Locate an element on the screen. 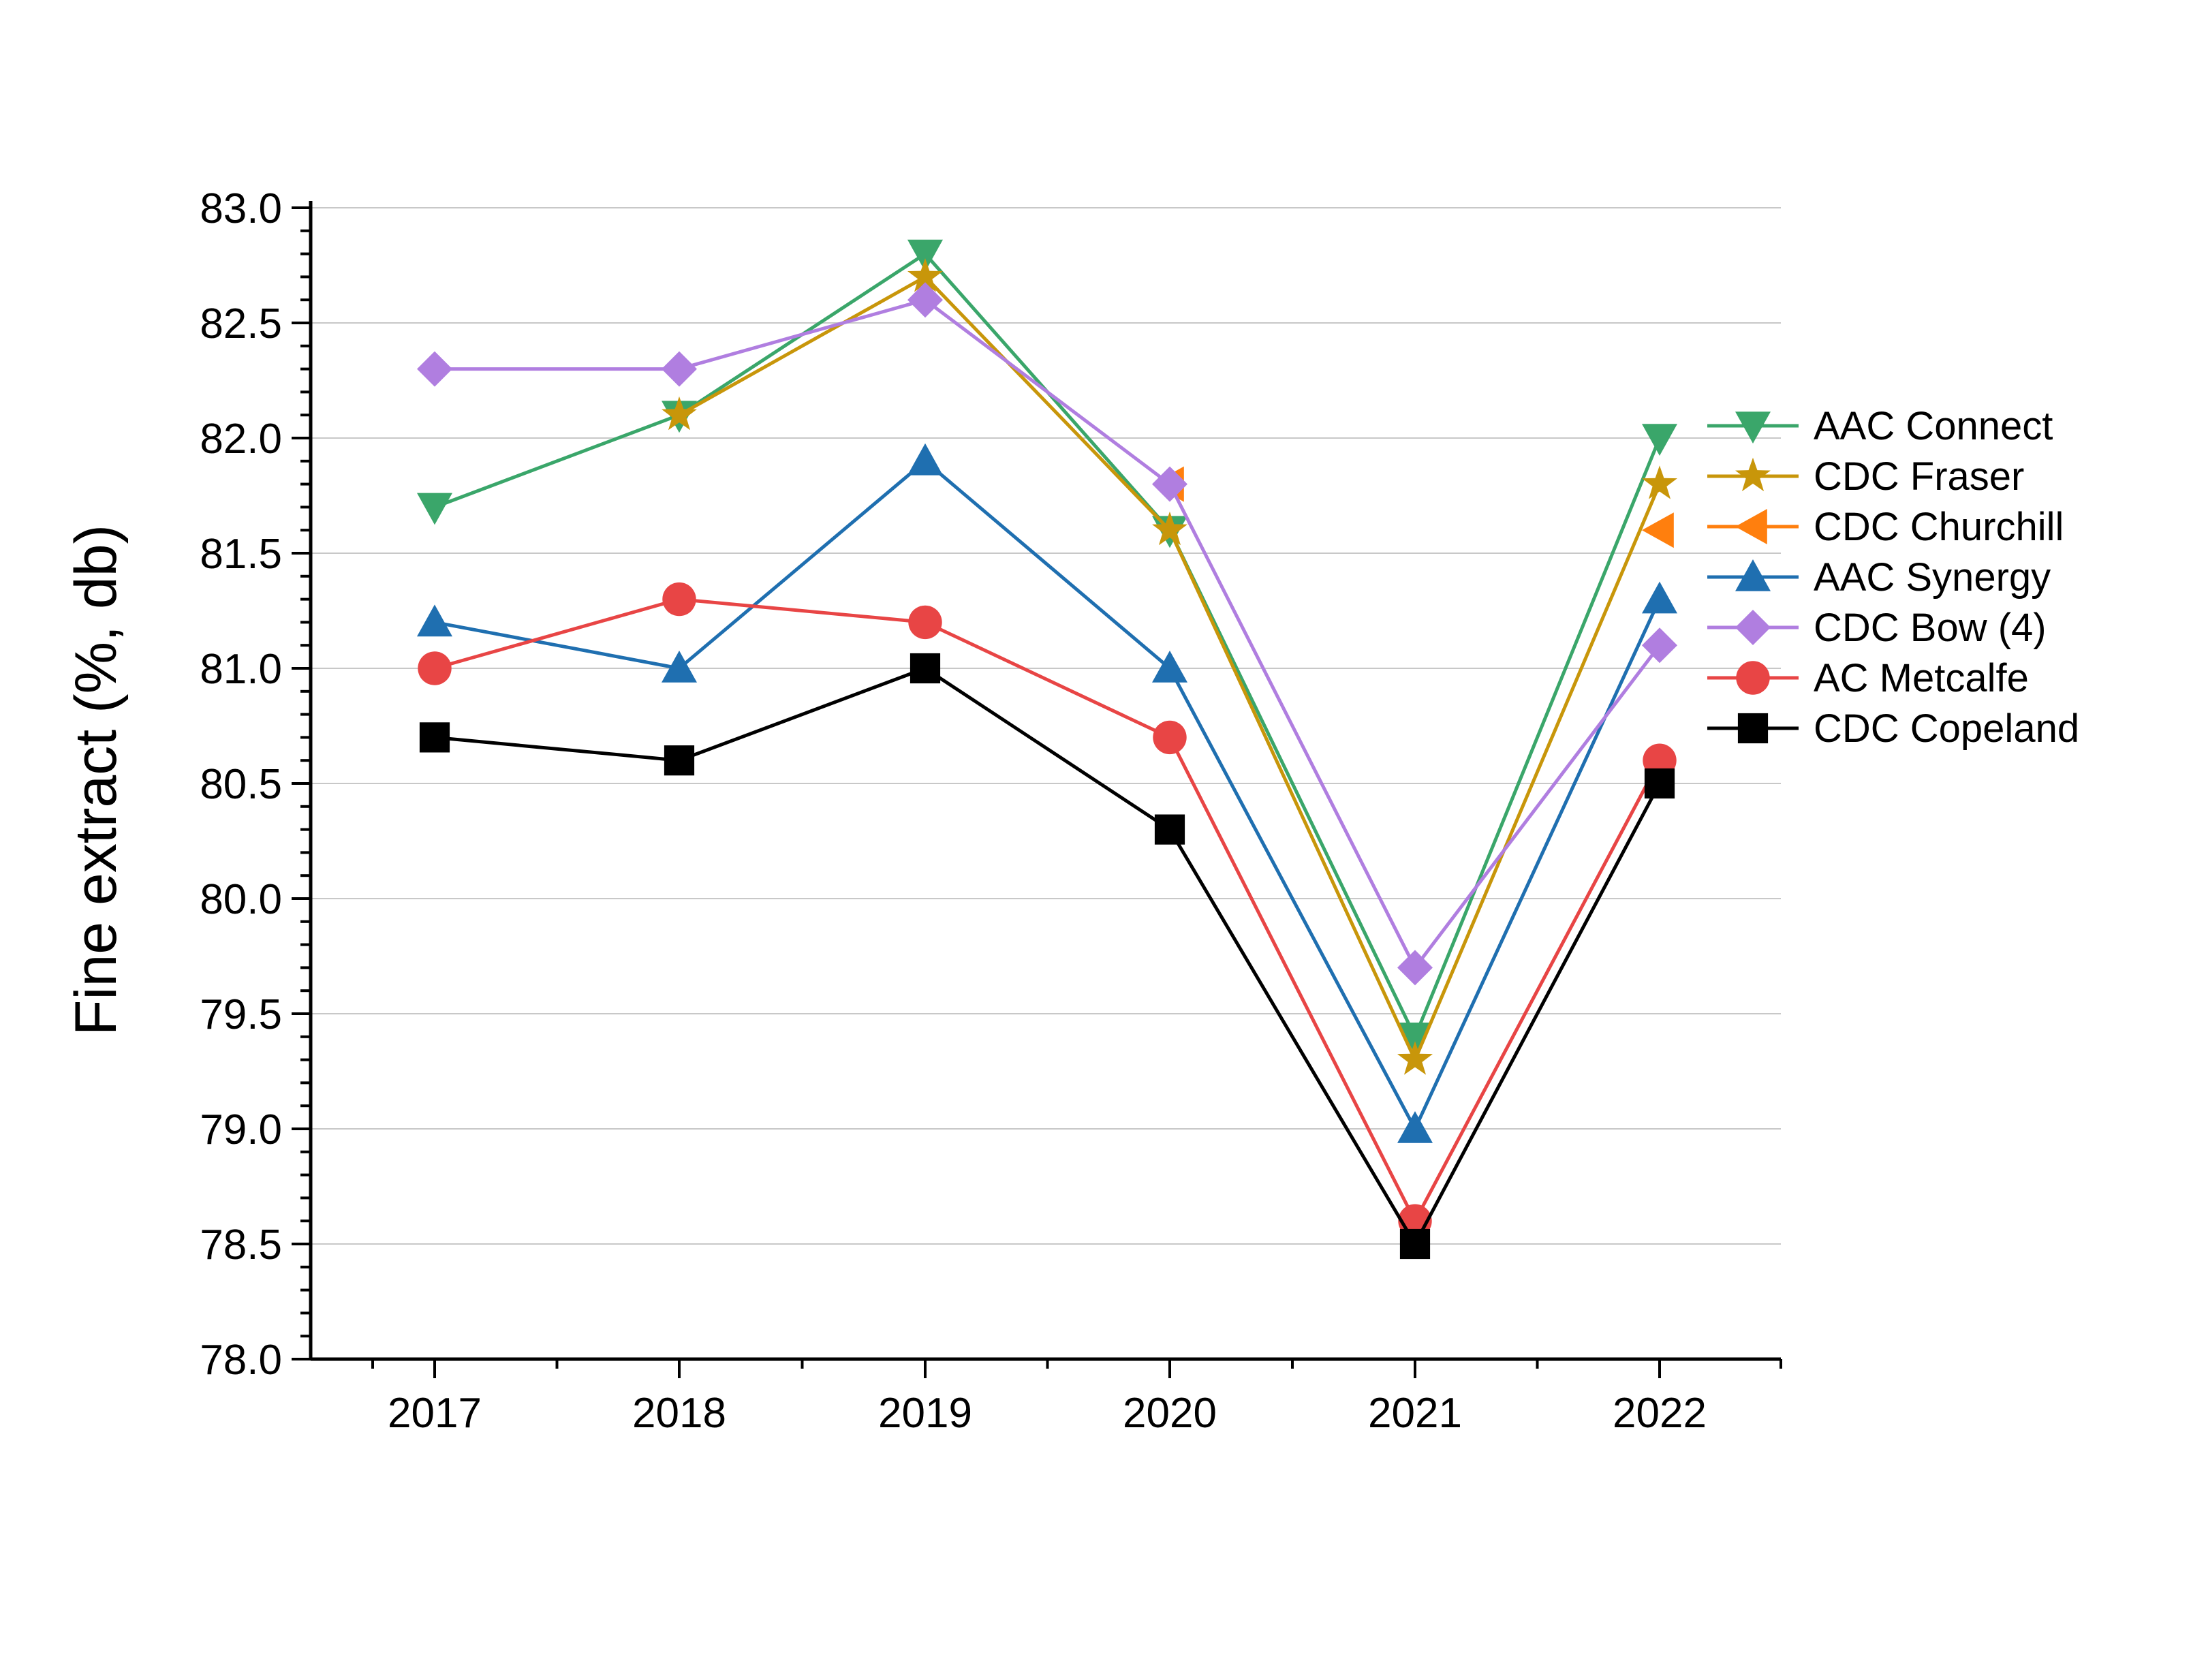 This screenshot has height=1680, width=2191. legend-item: AAC Synergy is located at coordinates (1879, 577).